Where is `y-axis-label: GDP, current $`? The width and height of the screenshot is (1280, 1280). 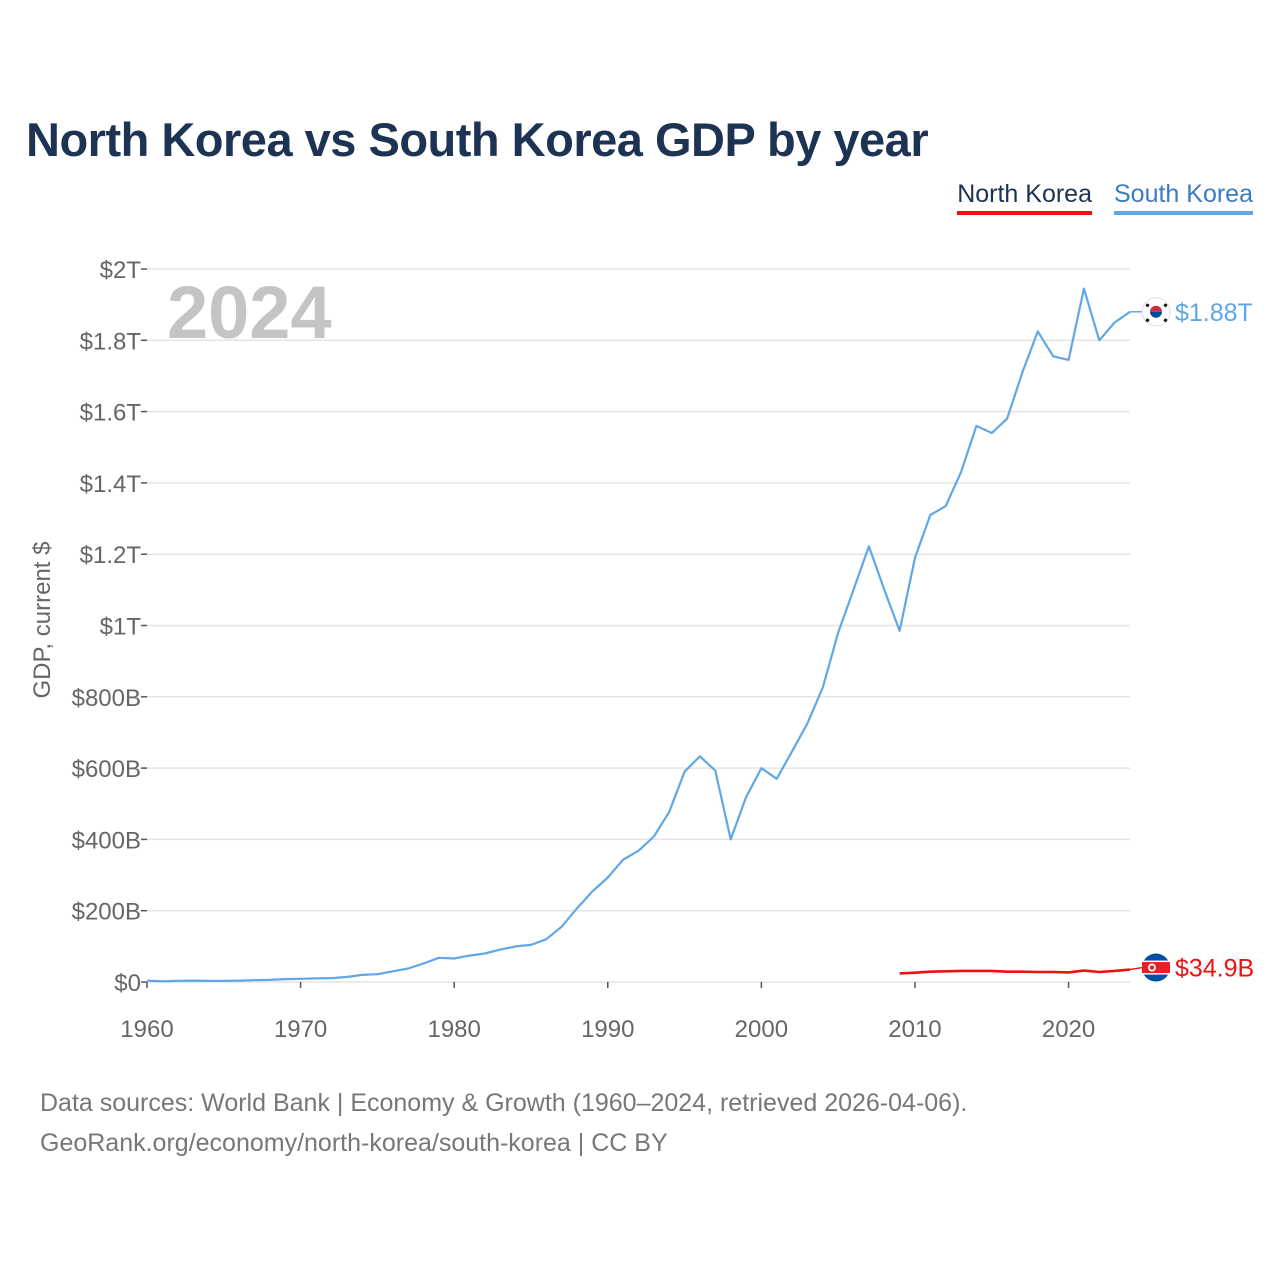
y-axis-label: GDP, current $ is located at coordinates (42, 620).